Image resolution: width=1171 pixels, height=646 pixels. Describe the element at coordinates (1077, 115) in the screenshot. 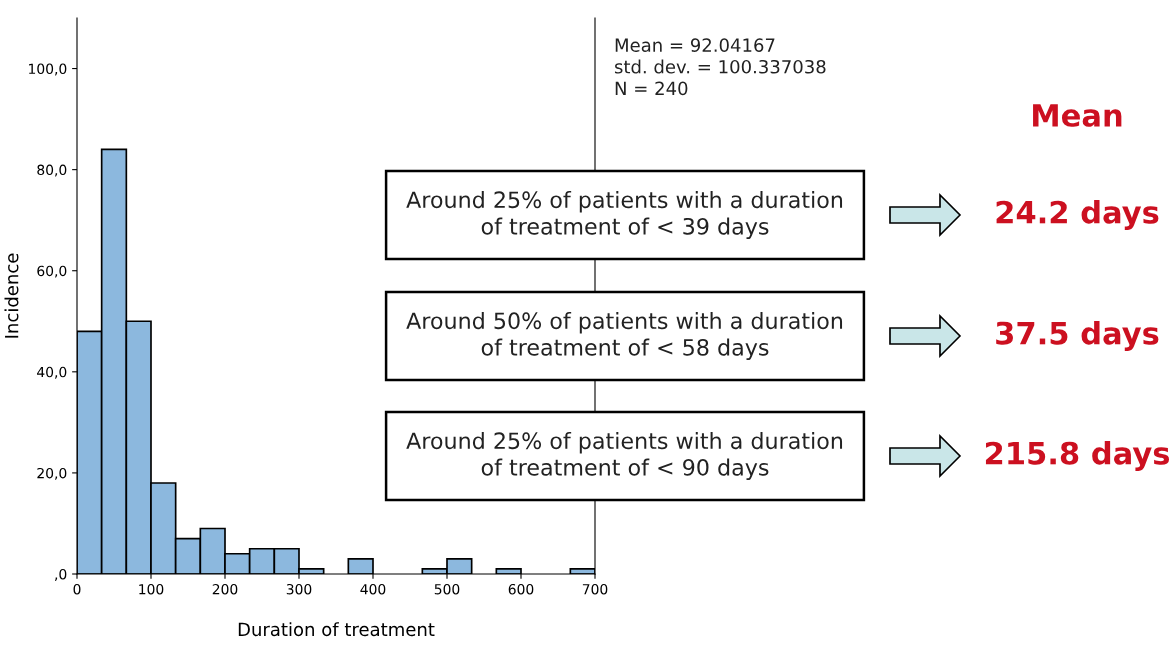

I see `text: Mean` at that location.